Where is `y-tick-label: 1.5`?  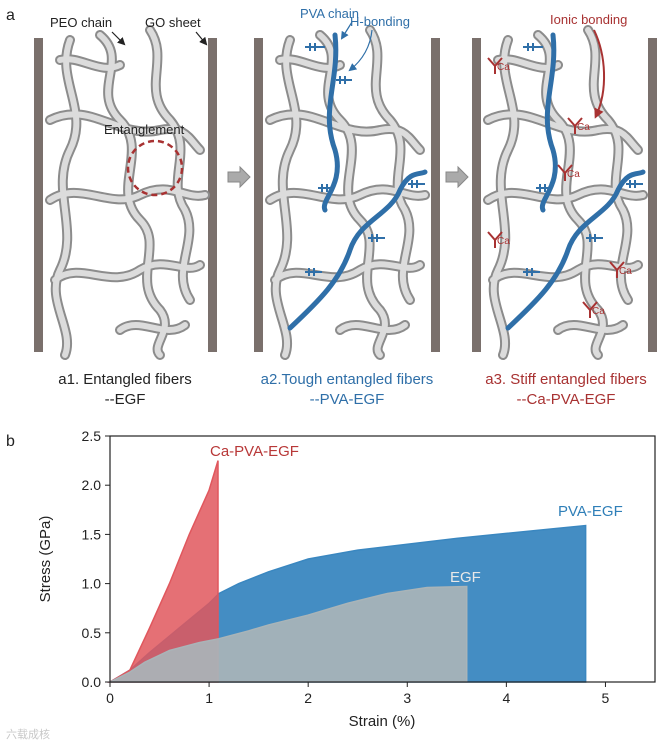 y-tick-label: 1.5 is located at coordinates (92, 534).